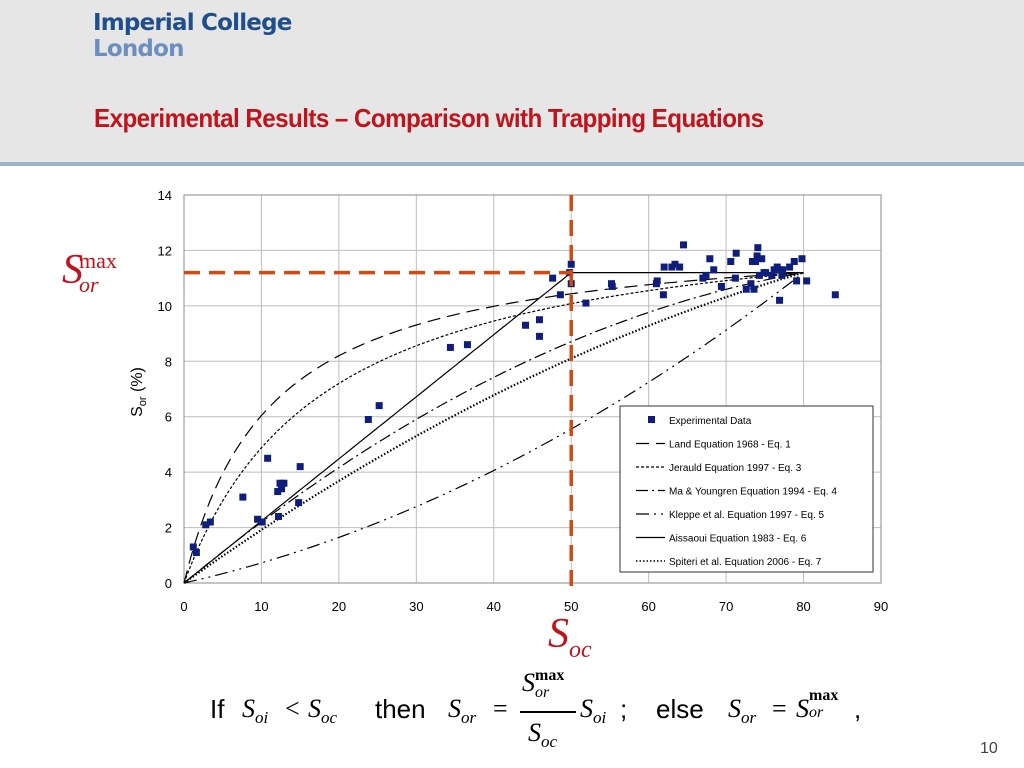 This screenshot has height=768, width=1024. I want to click on y-tick-label: 8, so click(168, 361).